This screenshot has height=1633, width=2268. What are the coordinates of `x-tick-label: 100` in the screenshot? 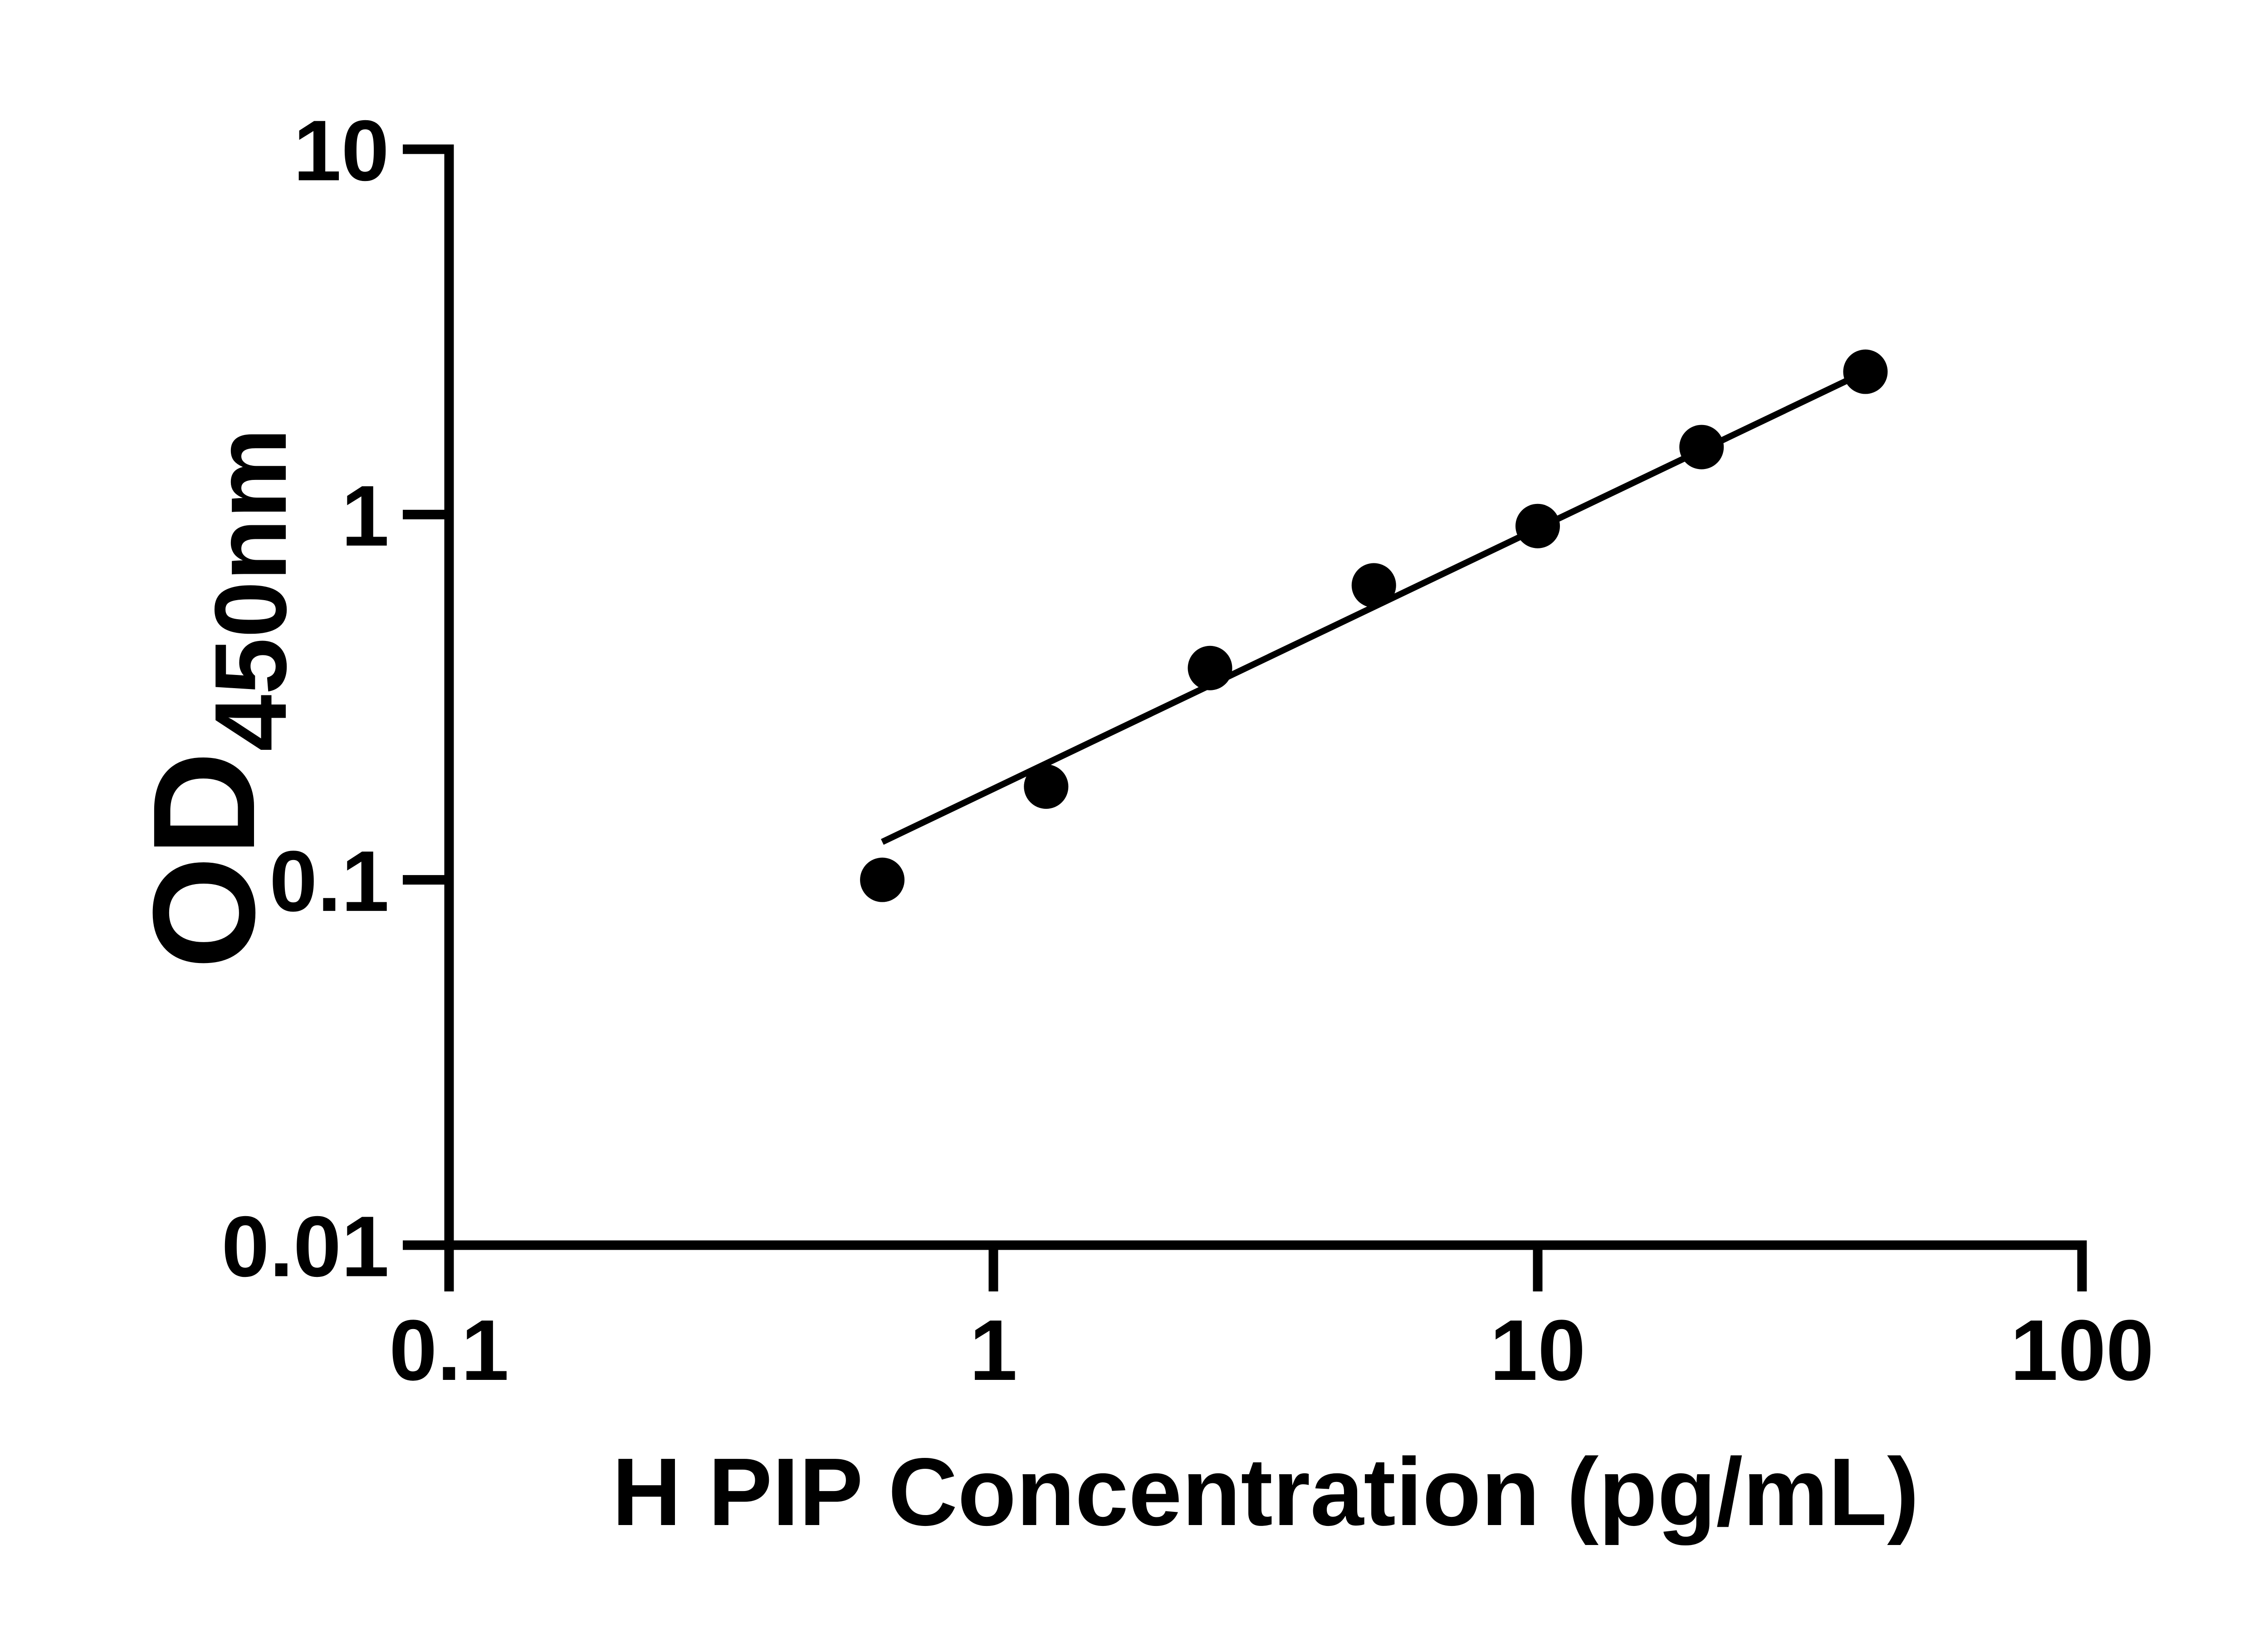 It's located at (2082, 1350).